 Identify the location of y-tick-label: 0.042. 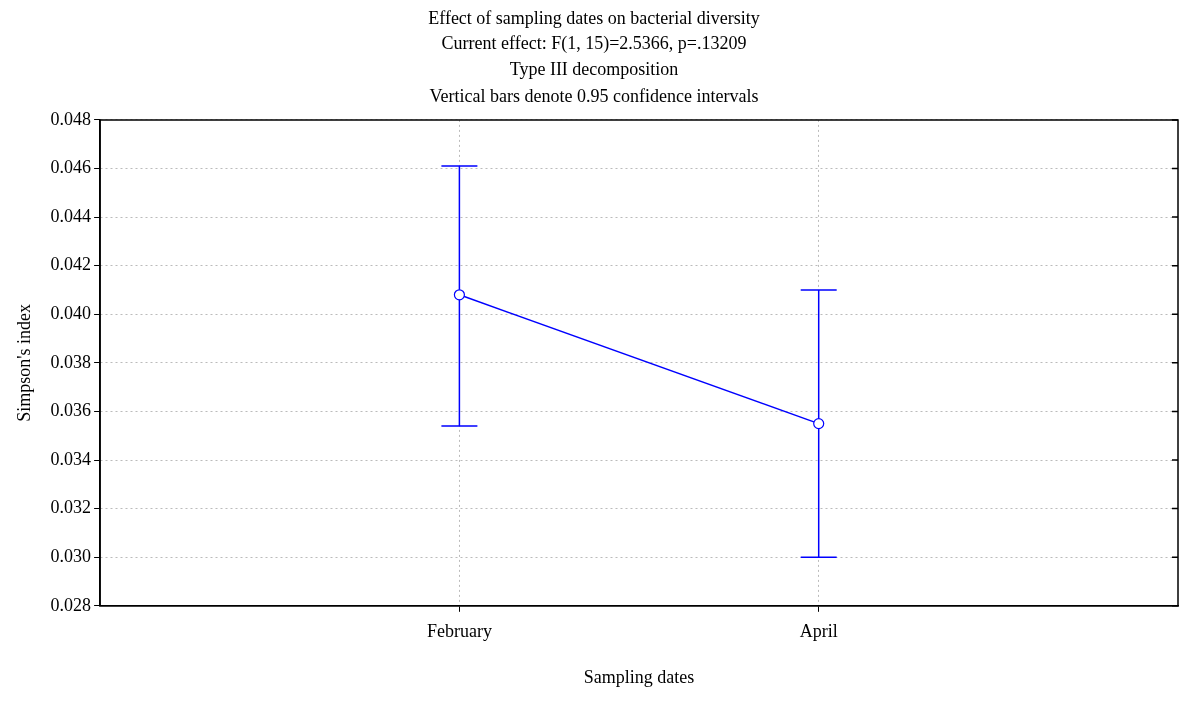
(71, 264).